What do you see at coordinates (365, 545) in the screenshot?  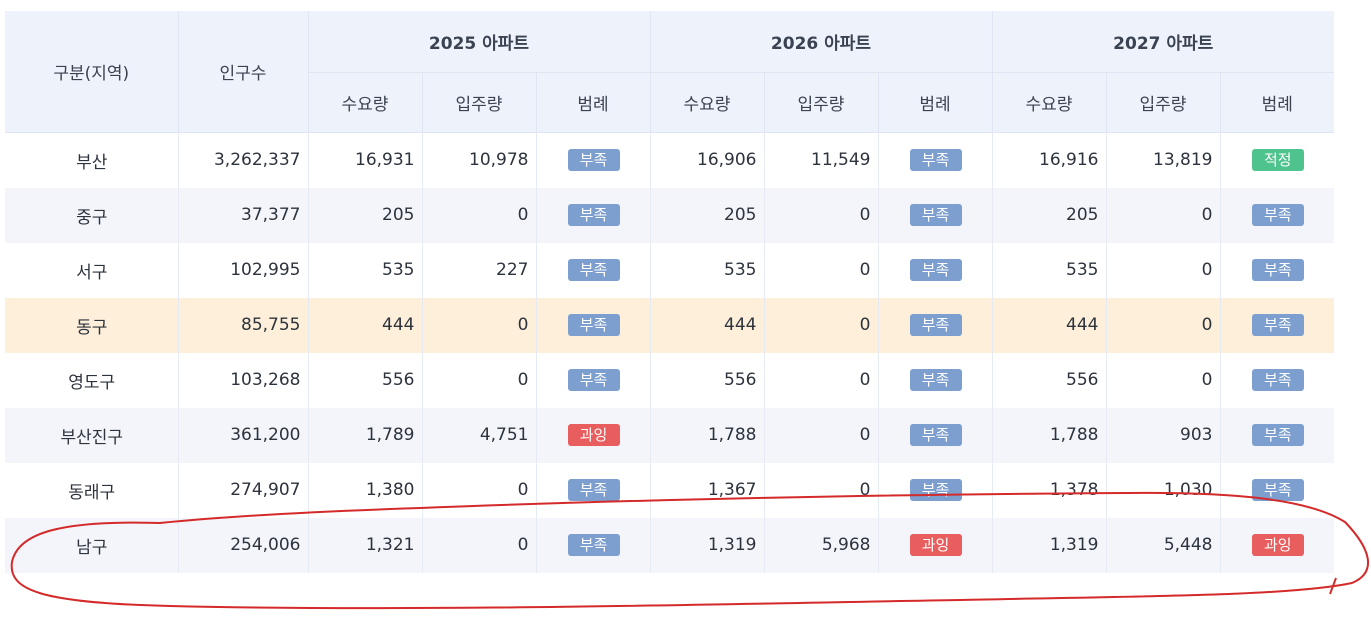 I see `demand-cell: 1,321` at bounding box center [365, 545].